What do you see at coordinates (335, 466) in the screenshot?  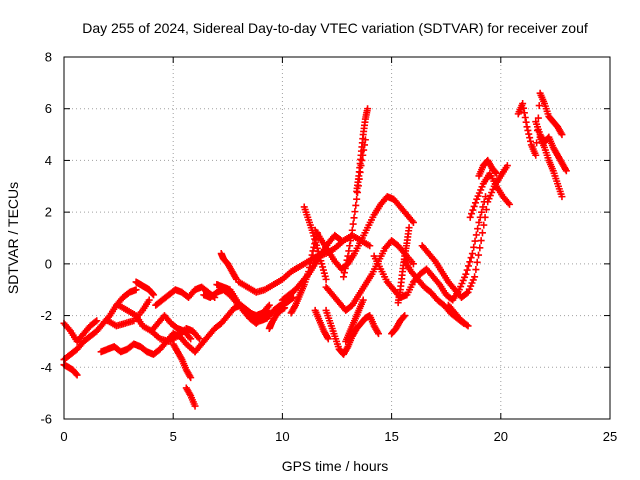 I see `x-axis-label: GPS time / hours` at bounding box center [335, 466].